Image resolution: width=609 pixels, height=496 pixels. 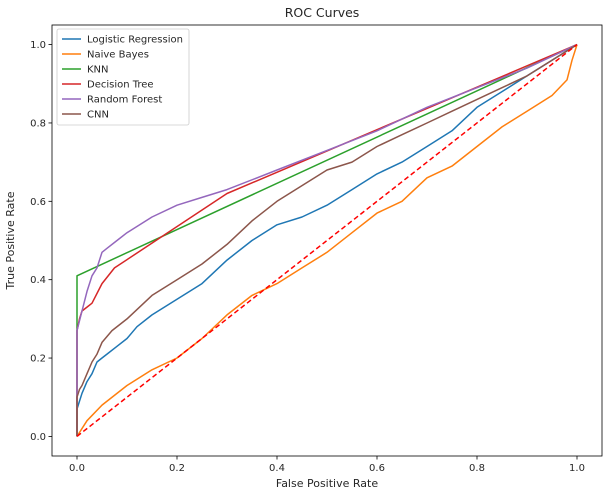 I want to click on legend-box, so click(x=123, y=77).